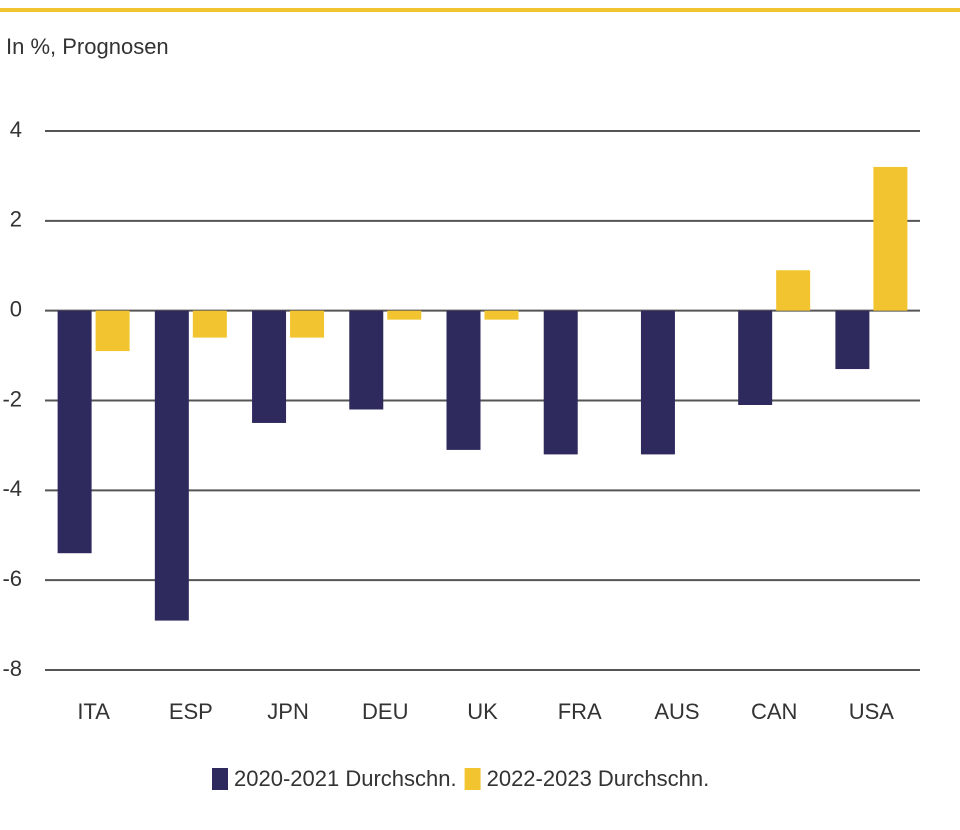 Image resolution: width=960 pixels, height=830 pixels. I want to click on x-tick-label: AUS, so click(676, 711).